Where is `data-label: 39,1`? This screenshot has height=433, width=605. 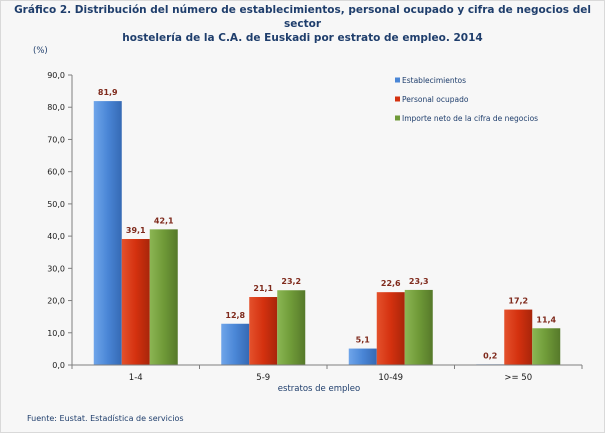 data-label: 39,1 is located at coordinates (136, 230).